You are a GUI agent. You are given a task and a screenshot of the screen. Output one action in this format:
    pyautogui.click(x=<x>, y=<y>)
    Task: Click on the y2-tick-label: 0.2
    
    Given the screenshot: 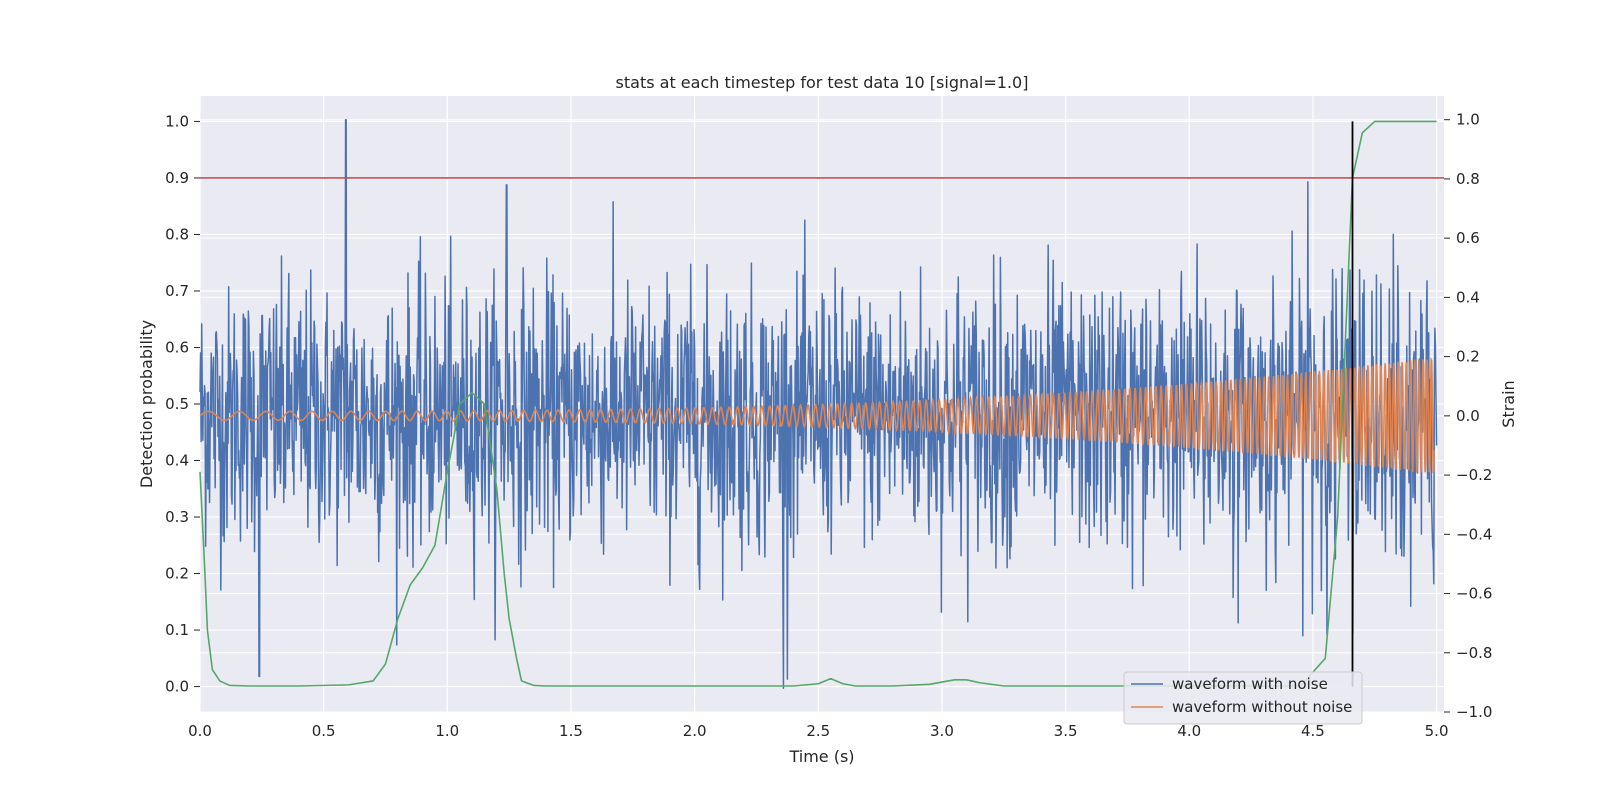 What is the action you would take?
    pyautogui.click(x=1468, y=357)
    